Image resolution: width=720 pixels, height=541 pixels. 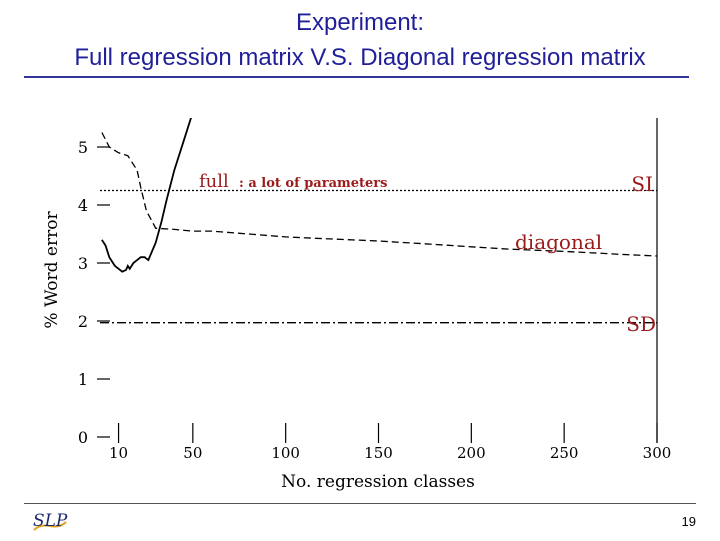 What do you see at coordinates (83, 205) in the screenshot?
I see `y-tick-label-4: 4` at bounding box center [83, 205].